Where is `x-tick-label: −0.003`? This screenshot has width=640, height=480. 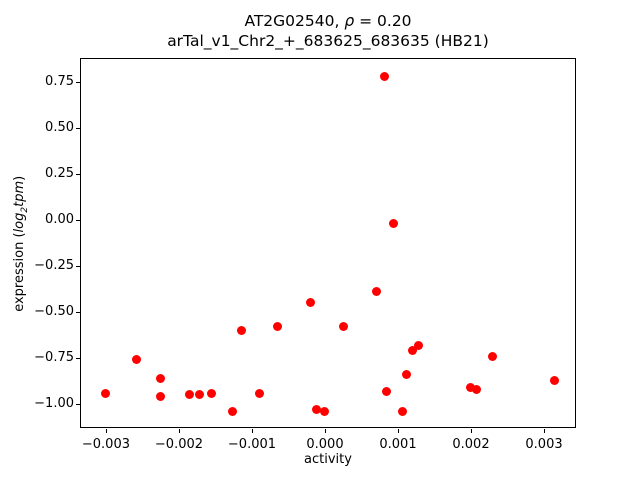
x-tick-label: −0.003 is located at coordinates (105, 444).